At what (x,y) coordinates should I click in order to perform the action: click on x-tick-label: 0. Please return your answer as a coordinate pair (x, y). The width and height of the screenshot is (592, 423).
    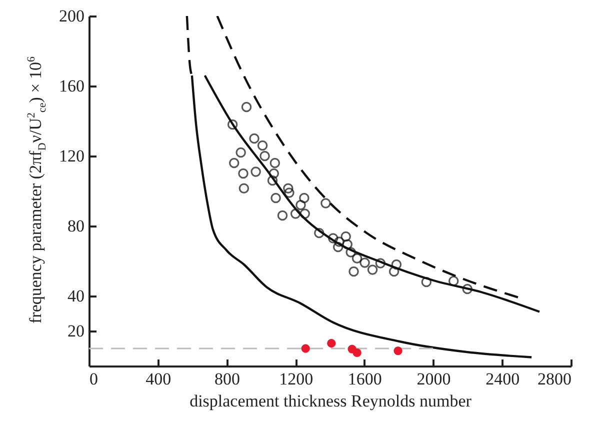
    Looking at the image, I should click on (94, 379).